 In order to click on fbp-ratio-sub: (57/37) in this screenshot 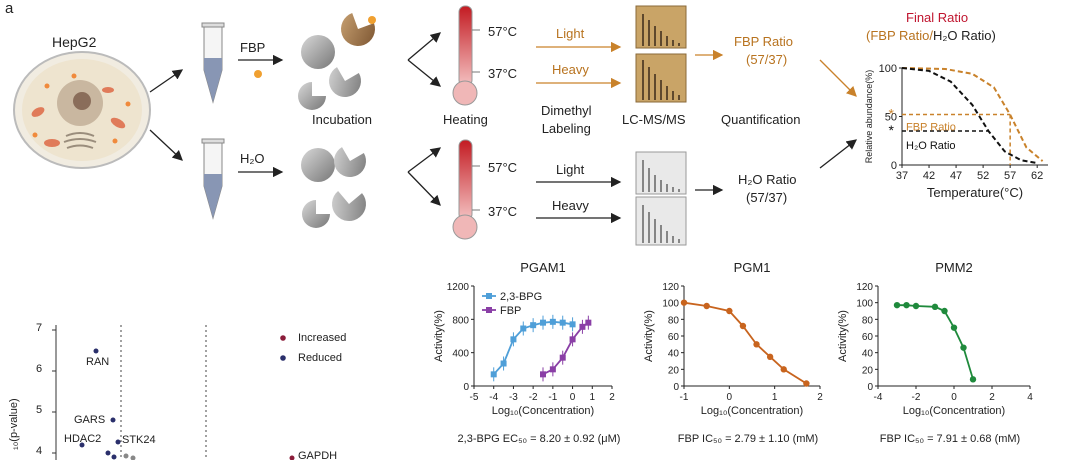, I will do `click(767, 59)`.